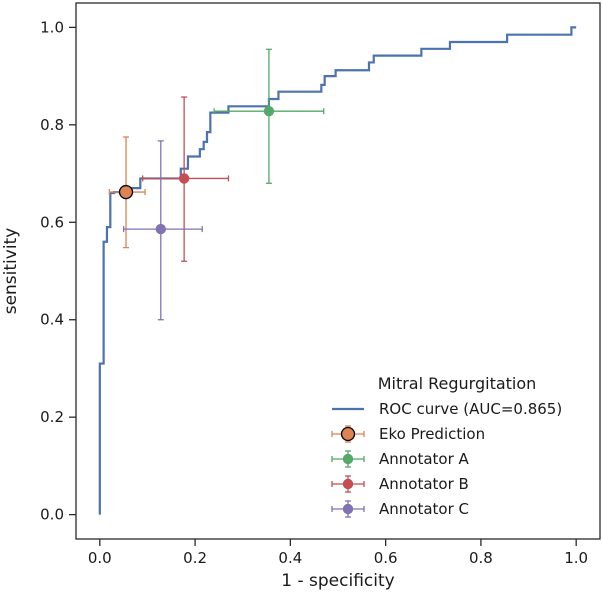 This screenshot has height=596, width=602. I want to click on legend-entry: Annotator A, so click(400, 459).